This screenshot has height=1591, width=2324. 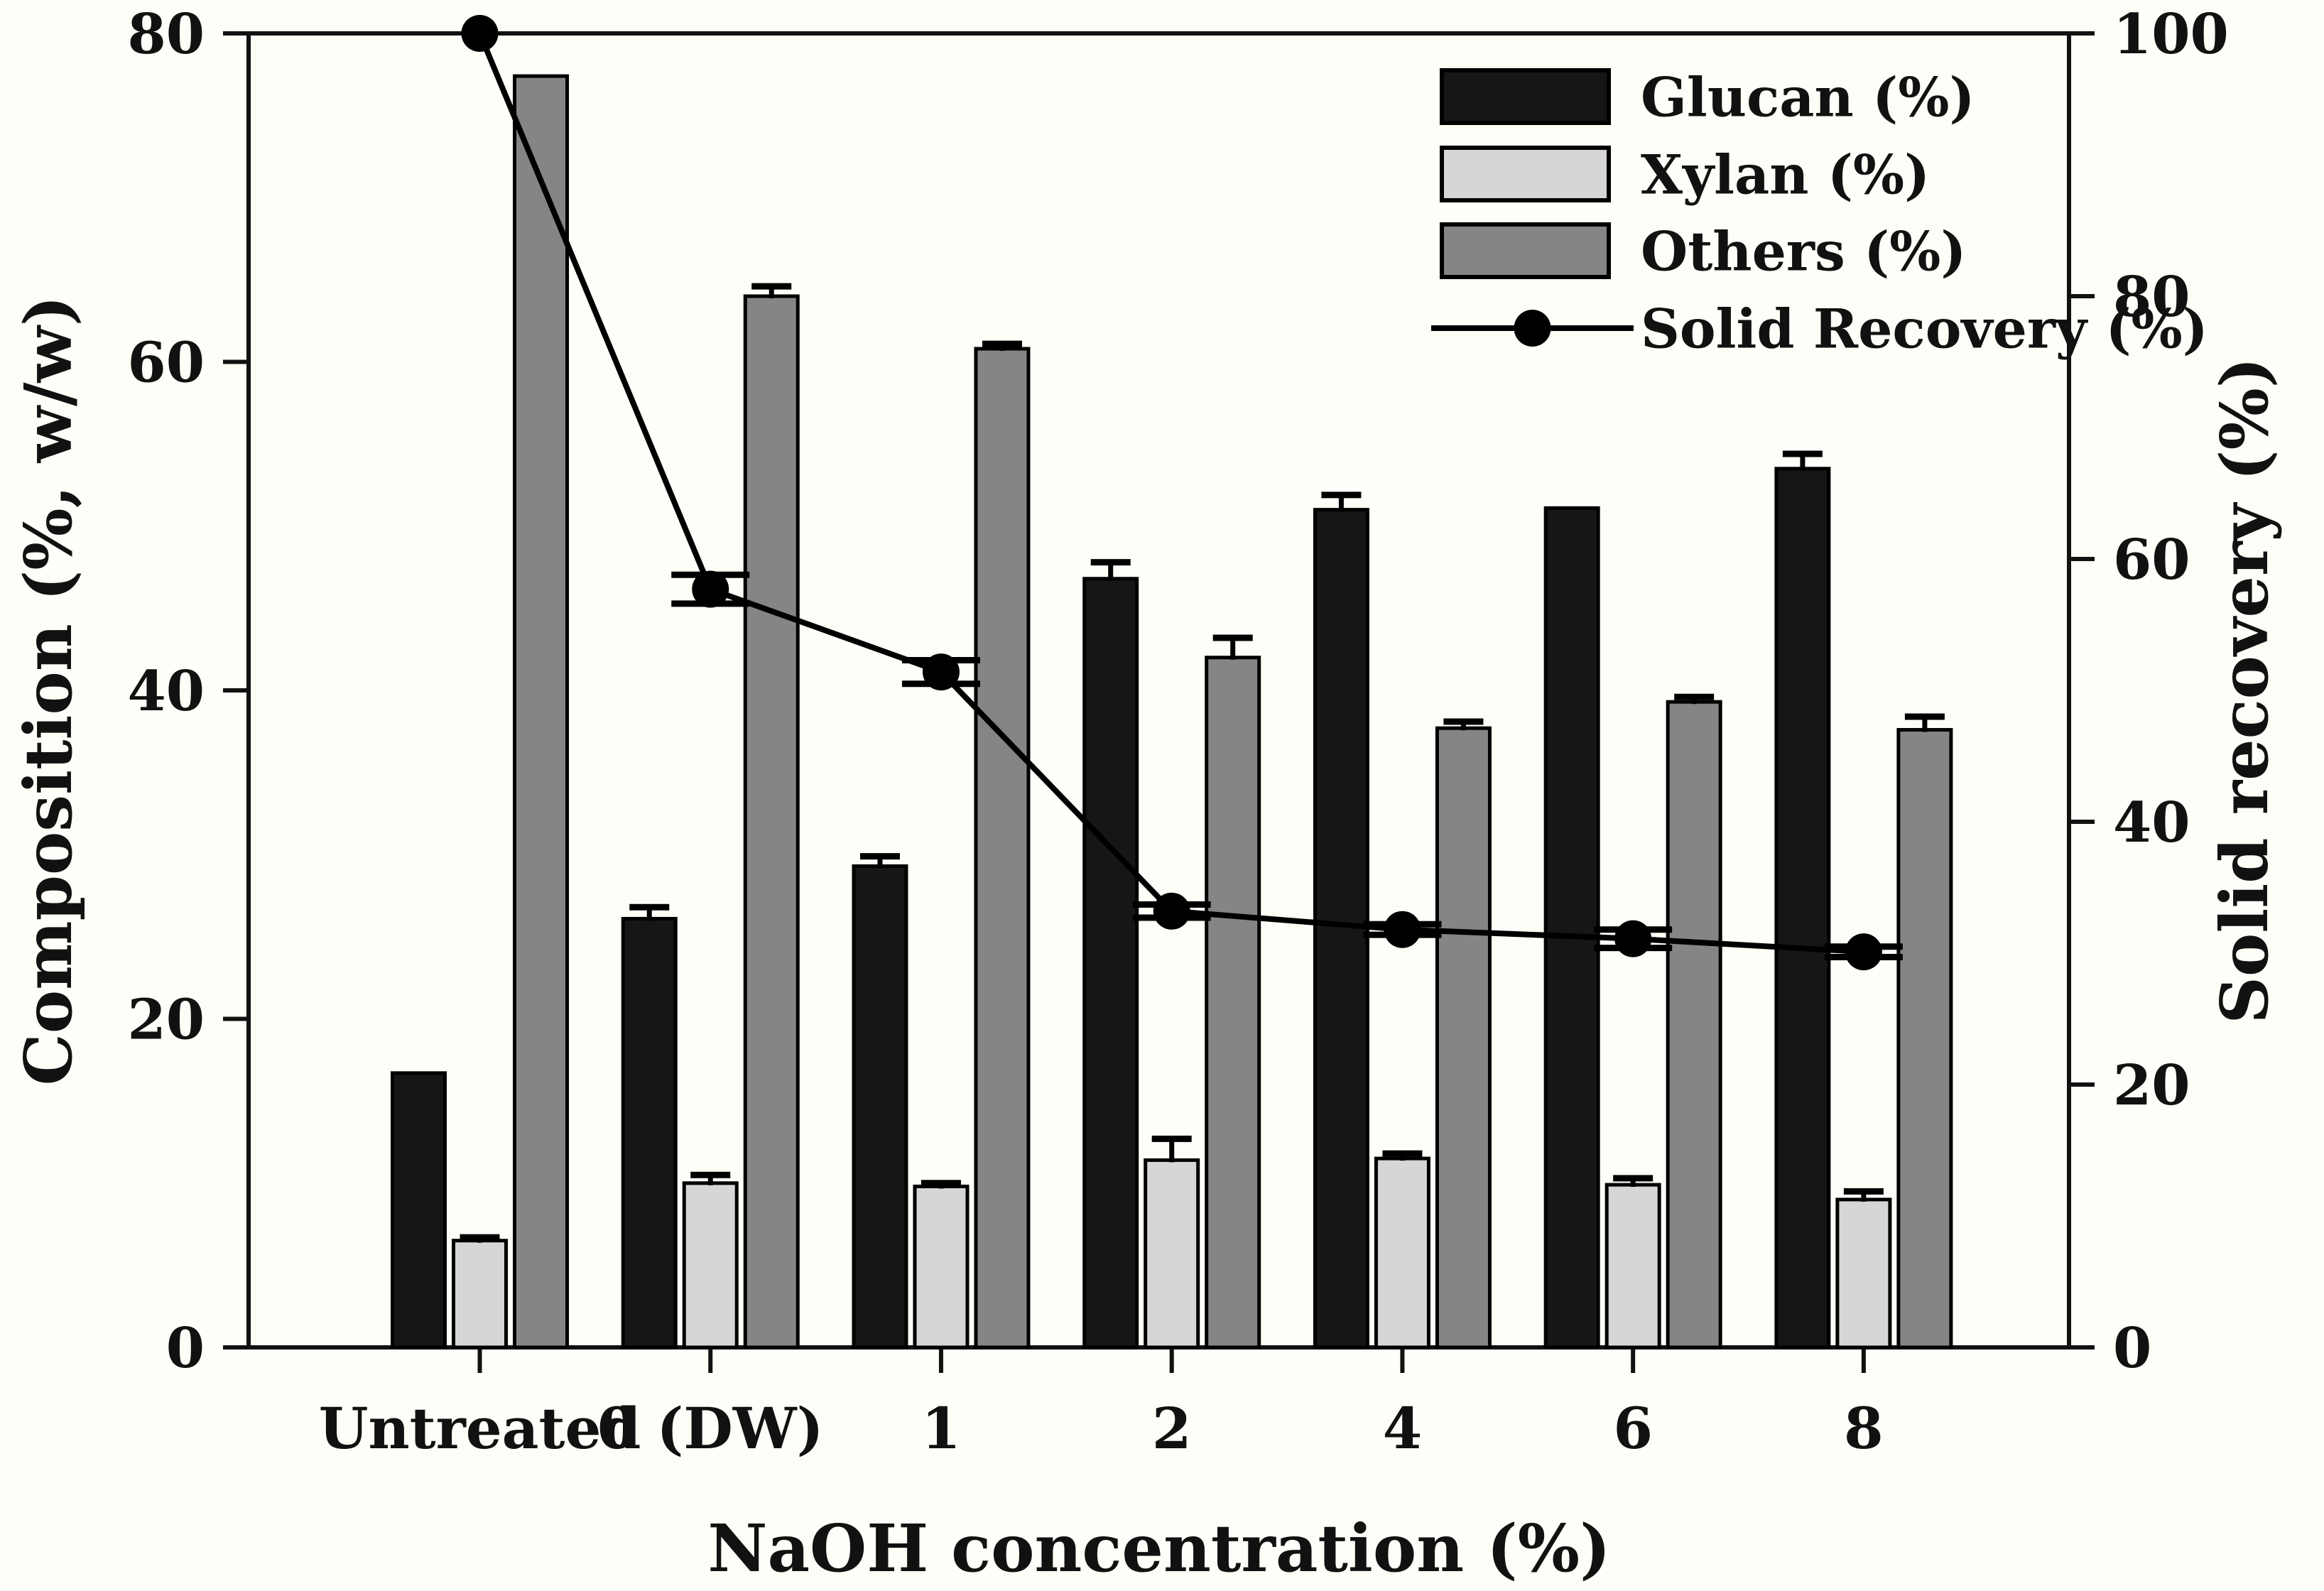 I want to click on legend-swatch-xylan, so click(x=1525, y=174).